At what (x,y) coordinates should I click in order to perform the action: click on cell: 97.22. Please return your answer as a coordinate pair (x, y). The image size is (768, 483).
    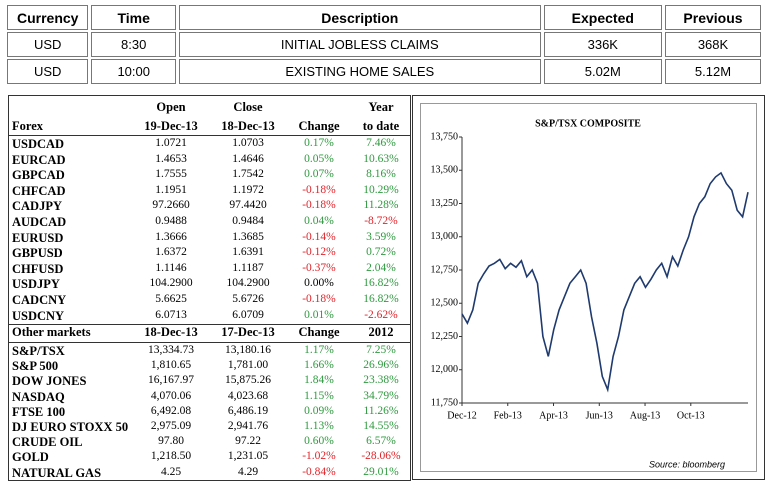
    Looking at the image, I should click on (248, 441).